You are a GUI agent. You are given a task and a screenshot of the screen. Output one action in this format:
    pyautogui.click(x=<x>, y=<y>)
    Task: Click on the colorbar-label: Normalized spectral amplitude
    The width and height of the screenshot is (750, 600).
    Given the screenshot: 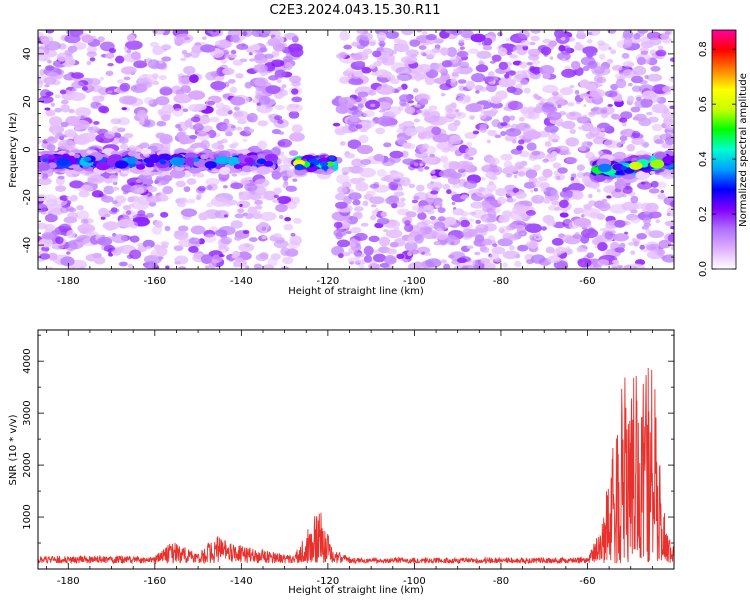 What is the action you would take?
    pyautogui.click(x=743, y=150)
    